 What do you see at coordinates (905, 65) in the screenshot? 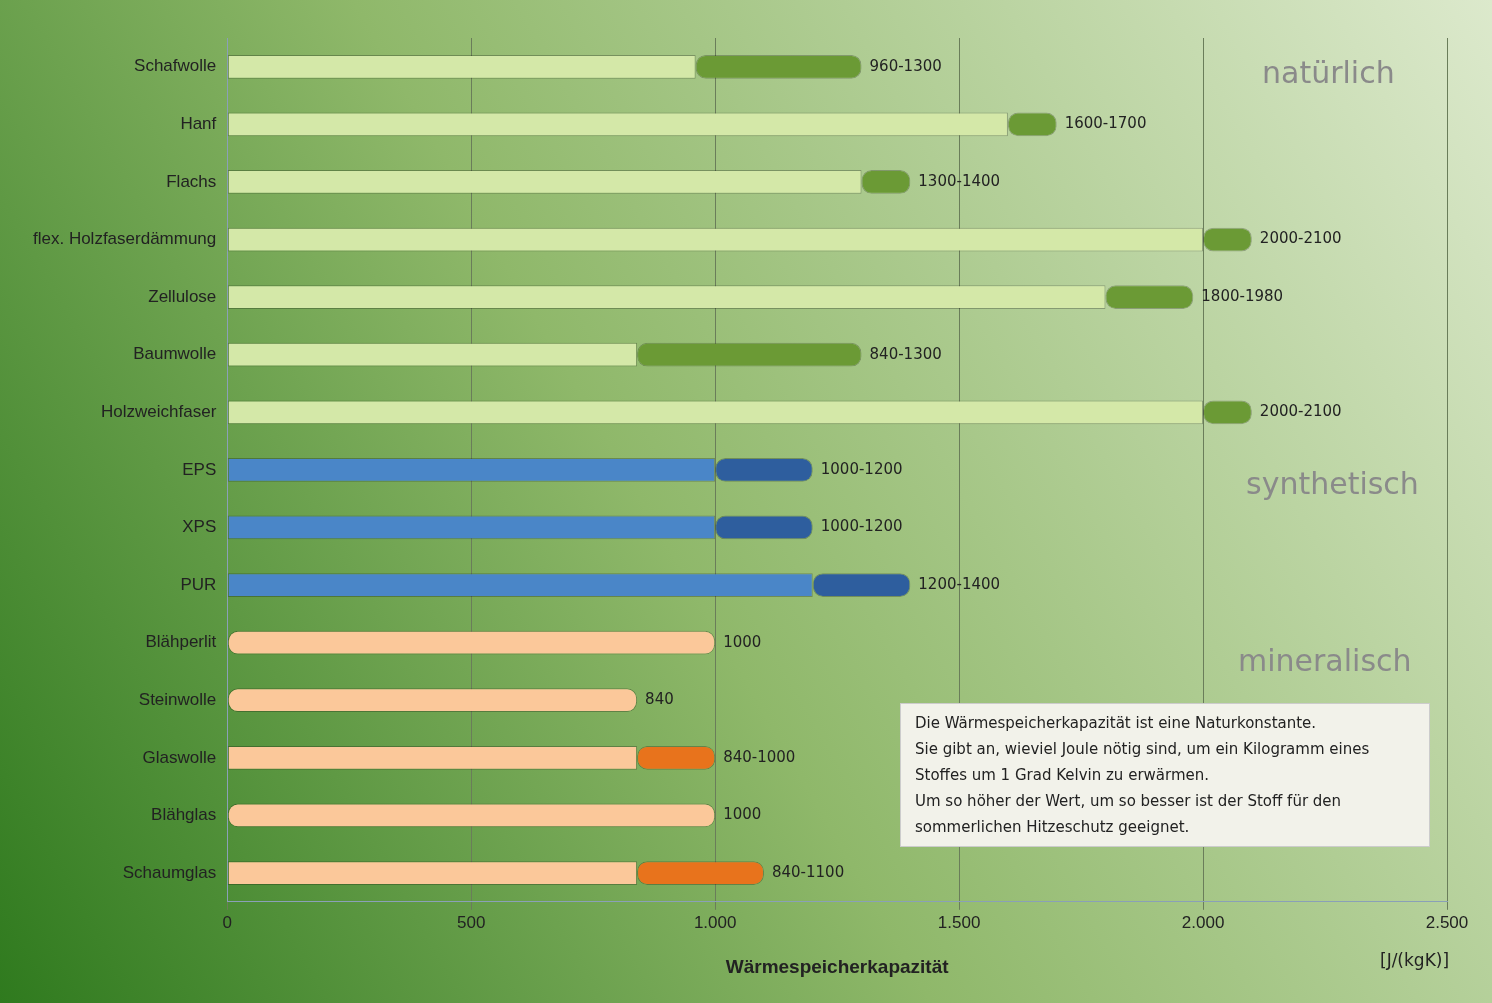
I see `data-label: 960-1300` at bounding box center [905, 65].